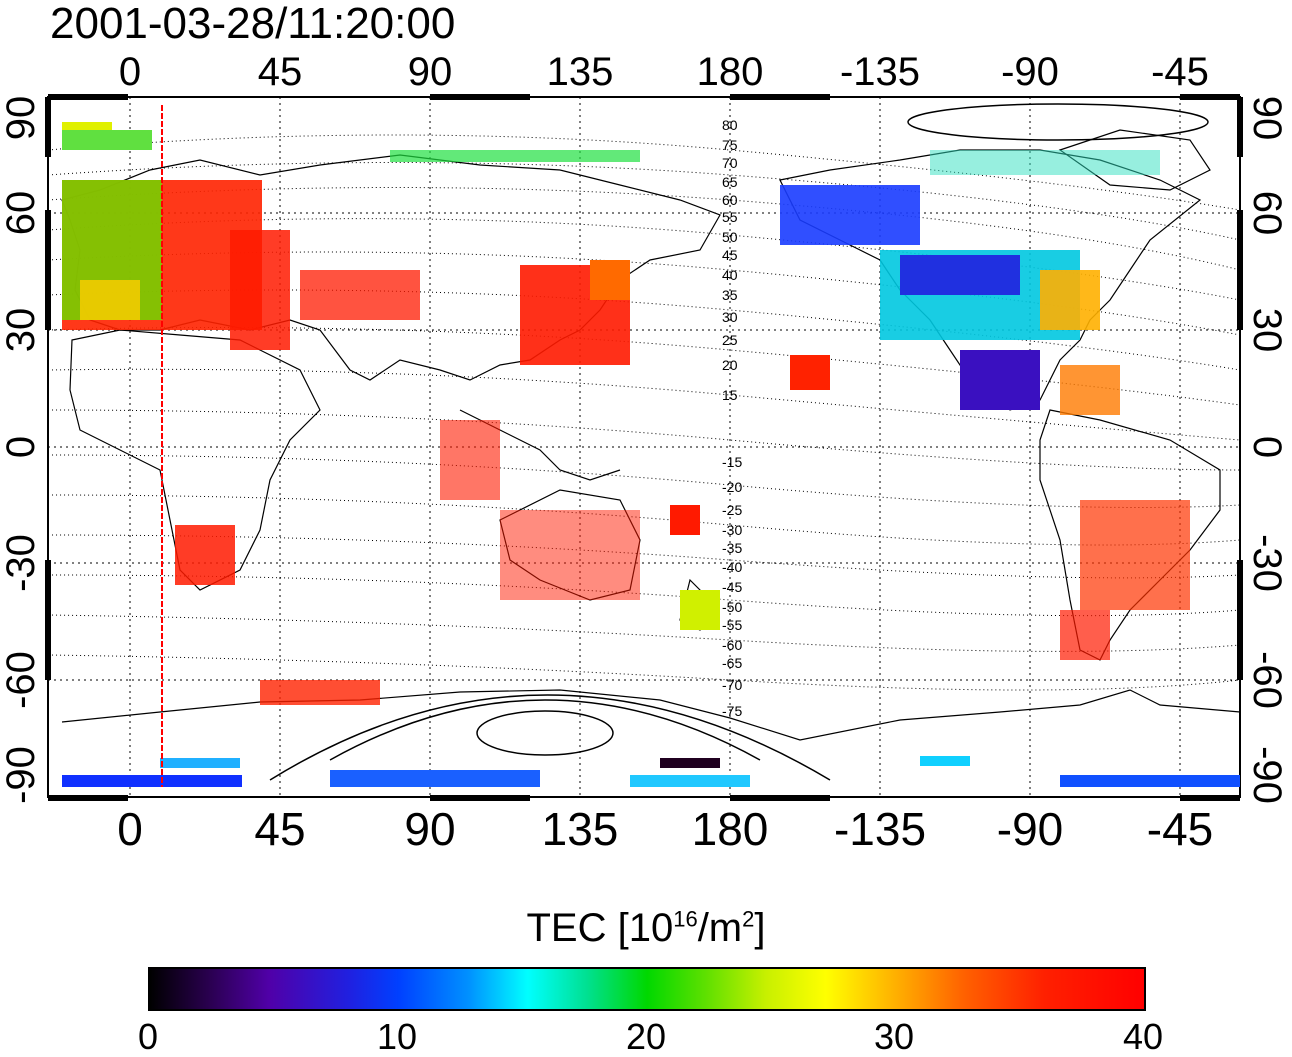 This screenshot has height=1057, width=1292. Describe the element at coordinates (1267, 447) in the screenshot. I see `lat-tick-right: 0` at that location.